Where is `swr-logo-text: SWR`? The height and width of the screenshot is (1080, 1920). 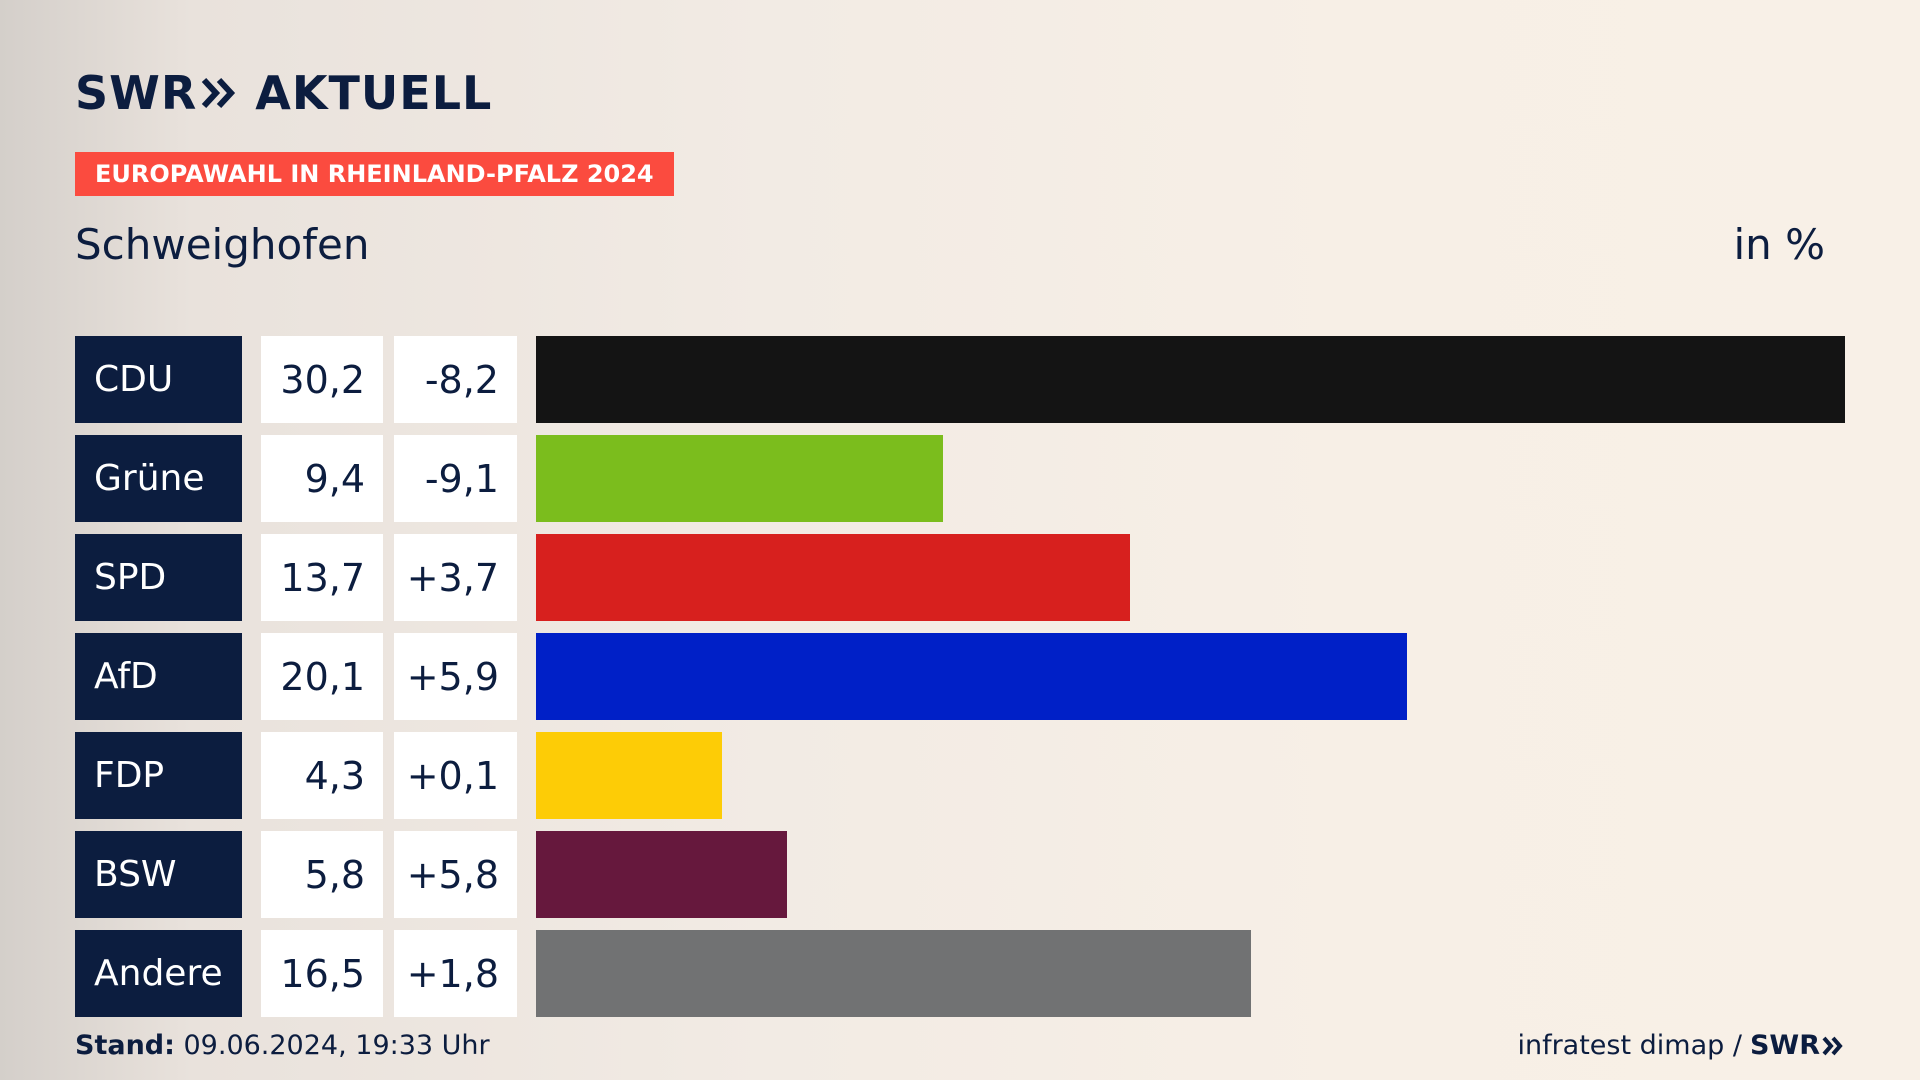
swr-logo-text: SWR is located at coordinates (136, 93).